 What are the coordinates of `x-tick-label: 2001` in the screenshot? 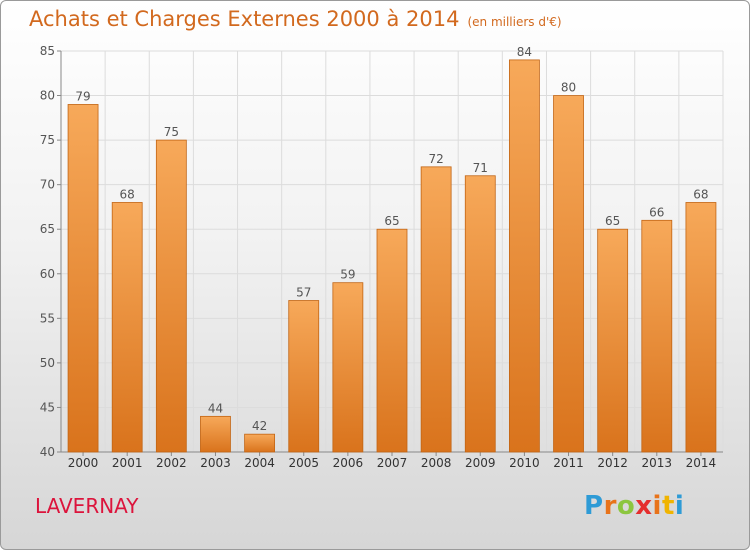 It's located at (127, 463).